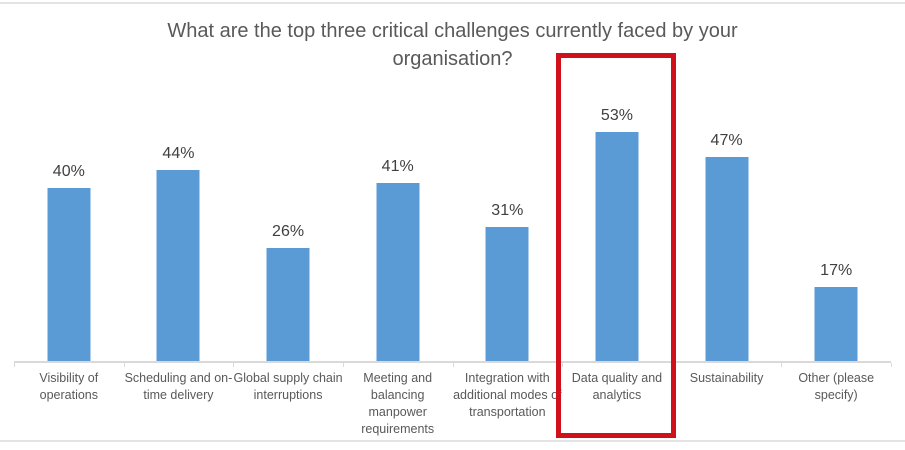  What do you see at coordinates (288, 386) in the screenshot?
I see `category-label: Global supply chain interruptions` at bounding box center [288, 386].